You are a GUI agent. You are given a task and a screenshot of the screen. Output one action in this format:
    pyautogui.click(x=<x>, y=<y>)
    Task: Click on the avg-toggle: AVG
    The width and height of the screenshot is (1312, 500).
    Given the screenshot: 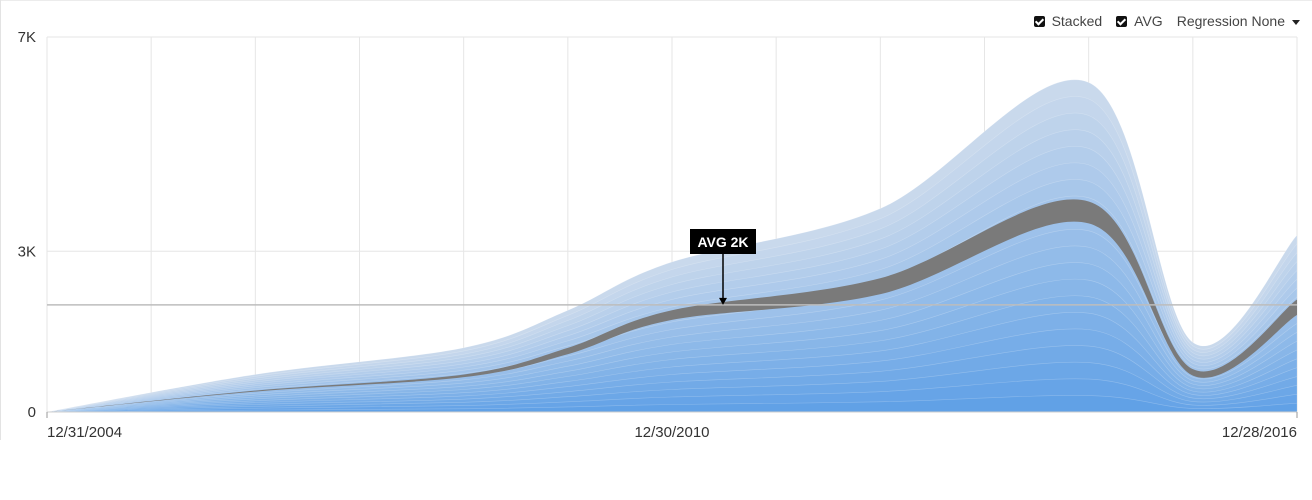 What is the action you would take?
    pyautogui.click(x=1139, y=21)
    